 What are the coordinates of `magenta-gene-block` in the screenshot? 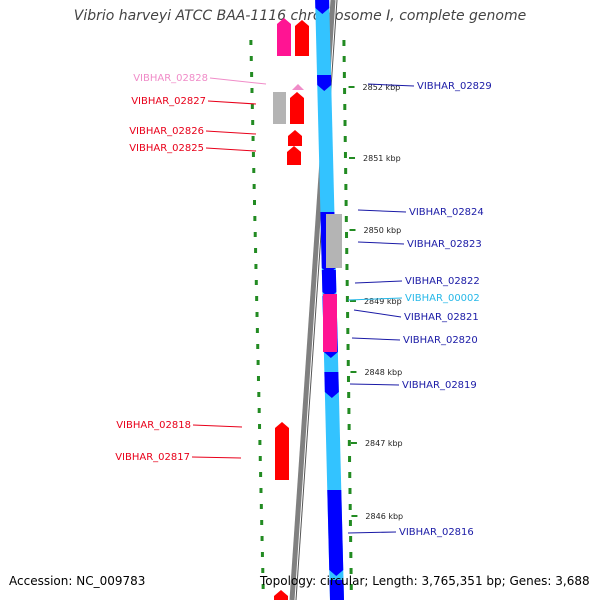 It's located at (330, 323).